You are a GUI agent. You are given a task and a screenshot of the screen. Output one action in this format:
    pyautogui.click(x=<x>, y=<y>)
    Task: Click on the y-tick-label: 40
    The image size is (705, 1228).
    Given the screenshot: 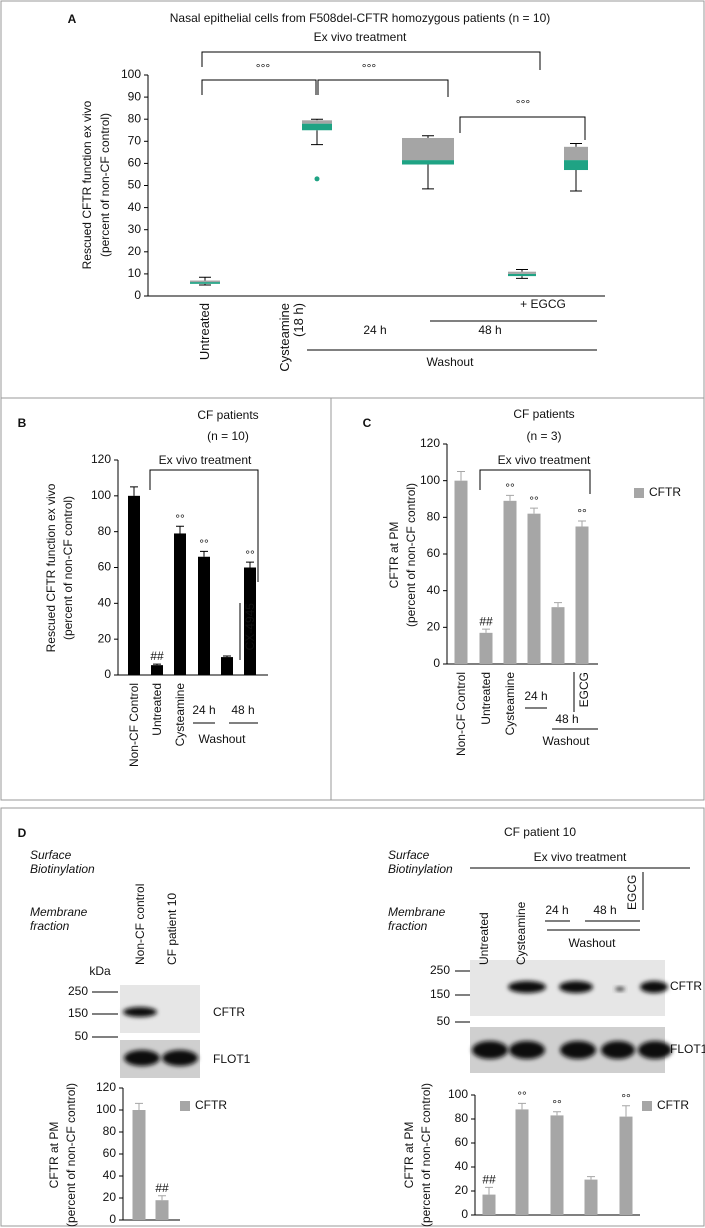 What is the action you would take?
    pyautogui.click(x=105, y=603)
    